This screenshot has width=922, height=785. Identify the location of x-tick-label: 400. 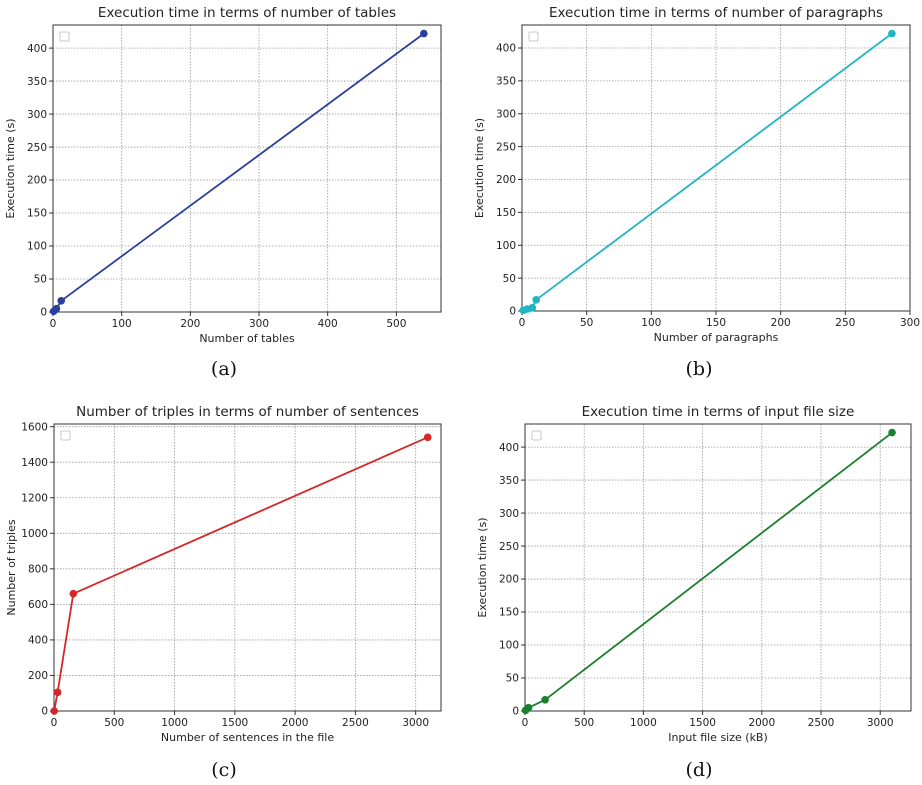
(328, 324).